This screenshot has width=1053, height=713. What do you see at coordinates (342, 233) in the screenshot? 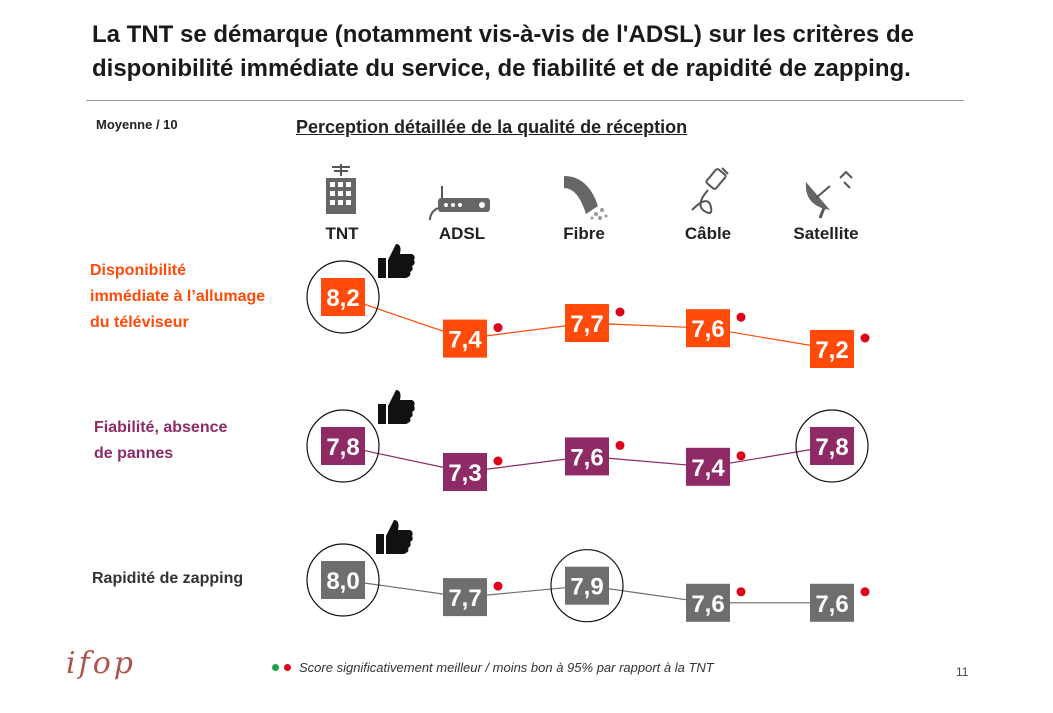
I see `column-label-tnt: TNT` at bounding box center [342, 233].